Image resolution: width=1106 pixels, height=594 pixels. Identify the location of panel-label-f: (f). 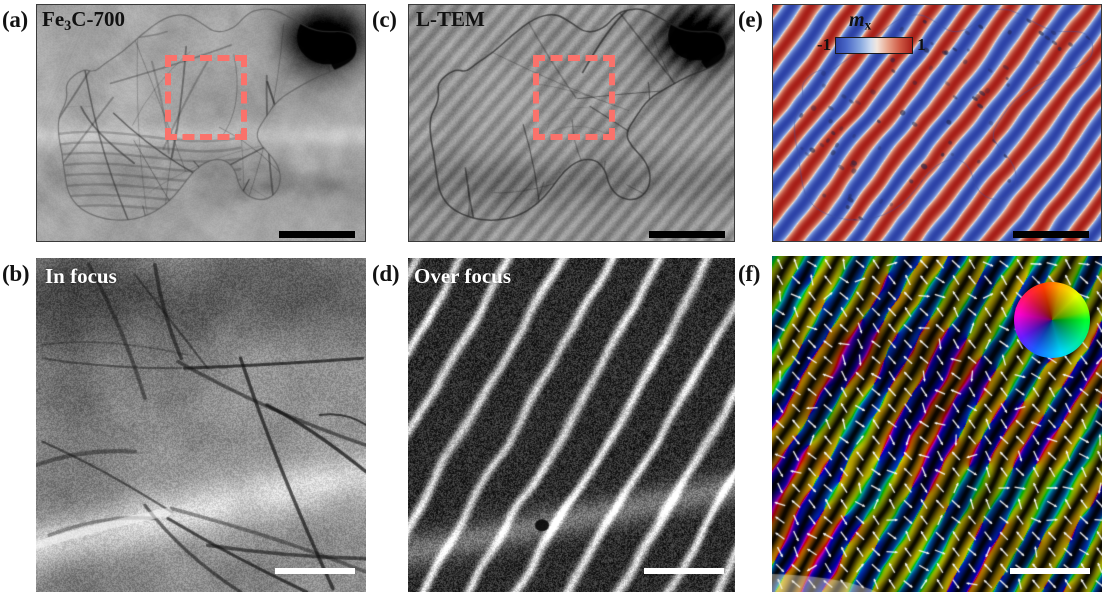
(749, 273).